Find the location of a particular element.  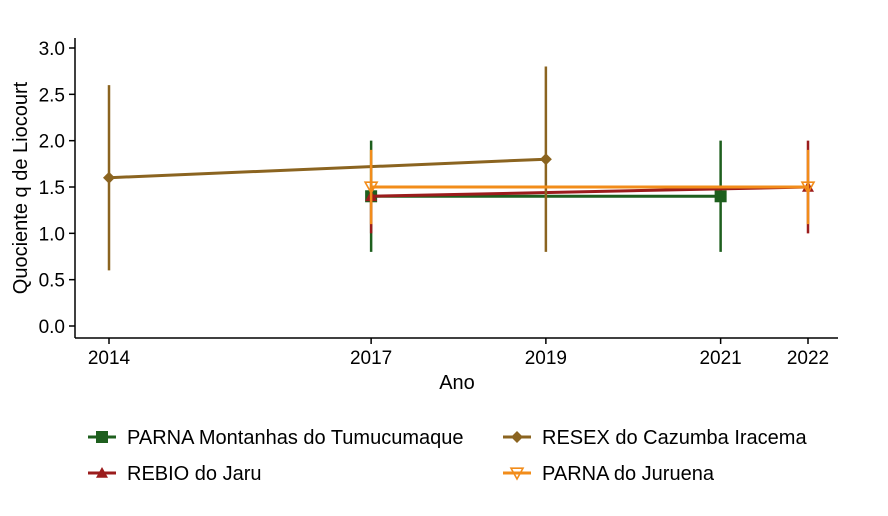

x-tick-label: 2022 is located at coordinates (808, 358).